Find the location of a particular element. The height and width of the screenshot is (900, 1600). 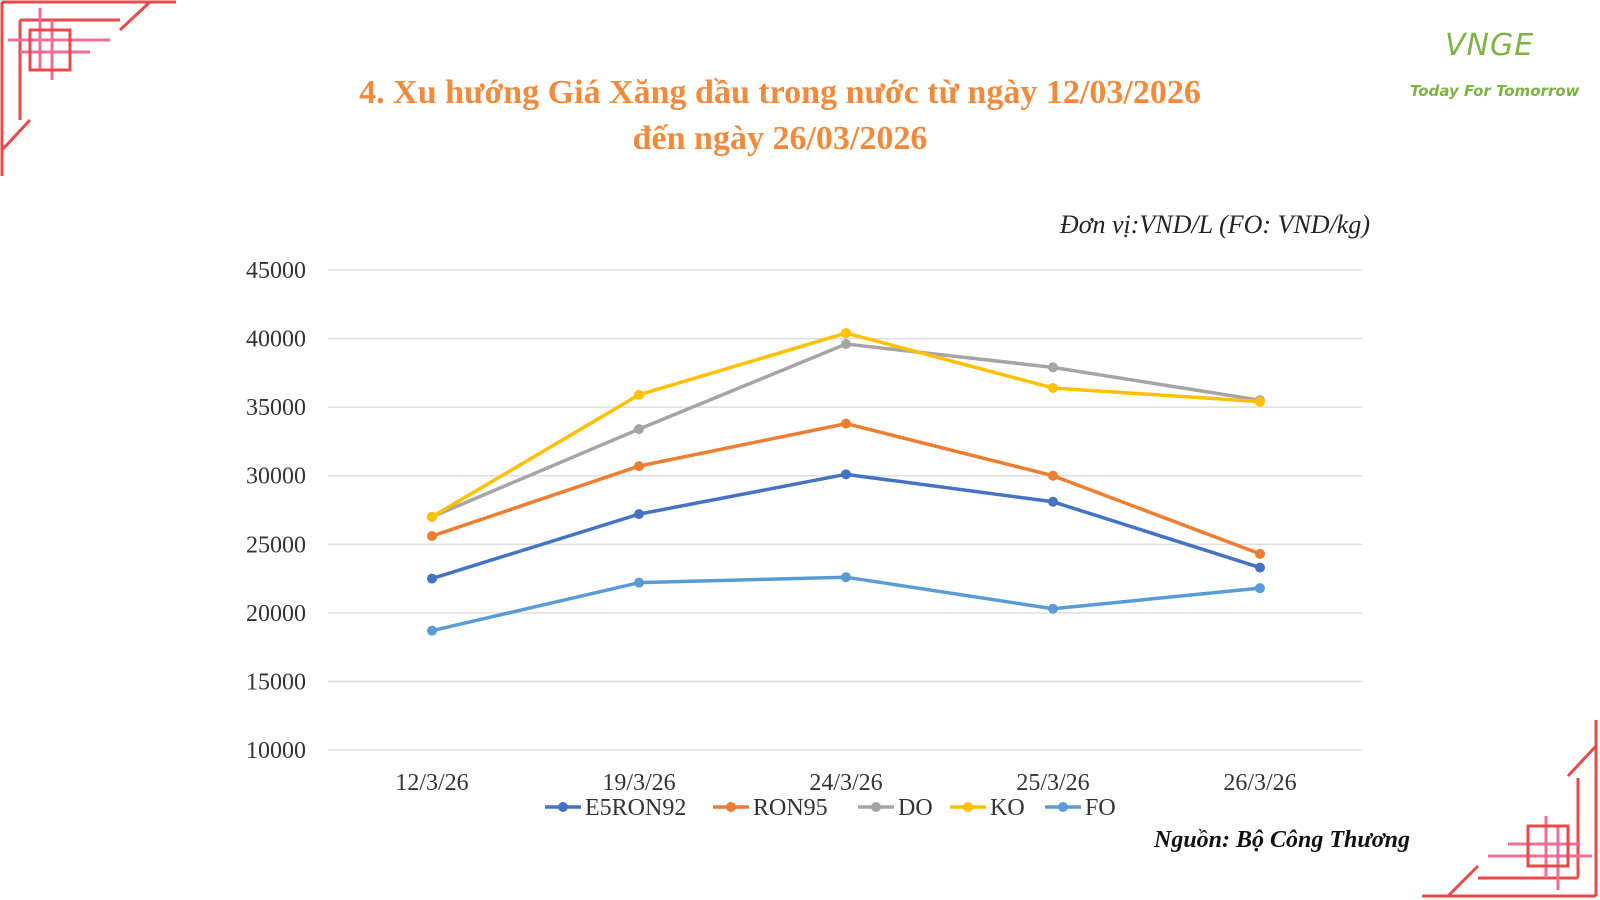

legend-marker-do is located at coordinates (876, 807).